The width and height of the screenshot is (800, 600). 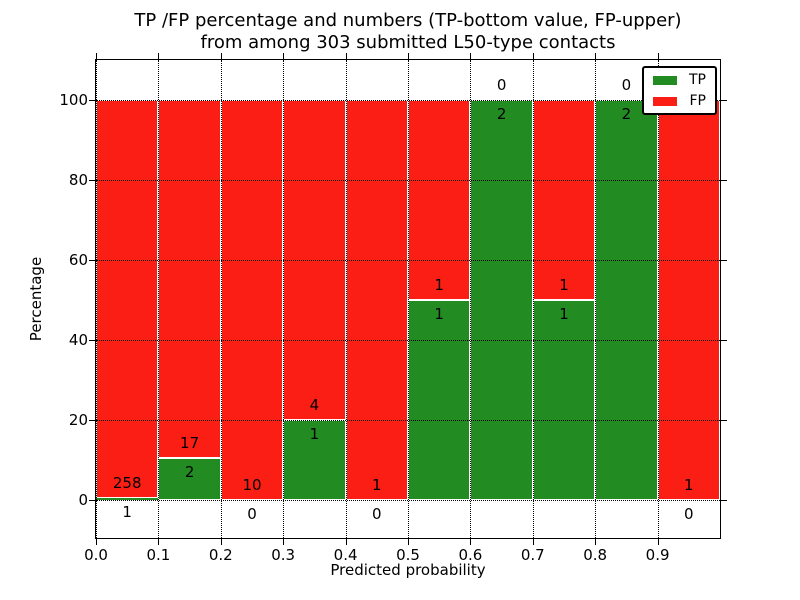 I want to click on fp-count-label: 10, so click(x=252, y=485).